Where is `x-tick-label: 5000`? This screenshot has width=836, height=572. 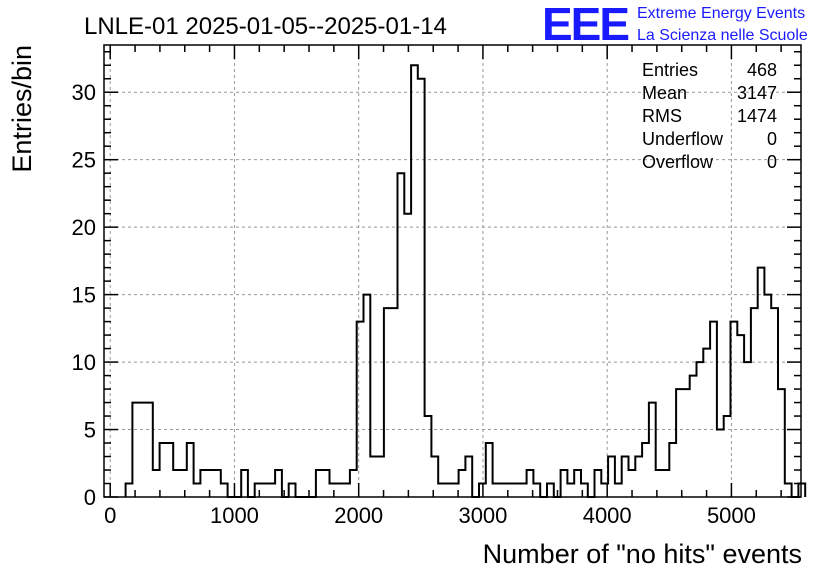
x-tick-label: 5000 is located at coordinates (731, 515).